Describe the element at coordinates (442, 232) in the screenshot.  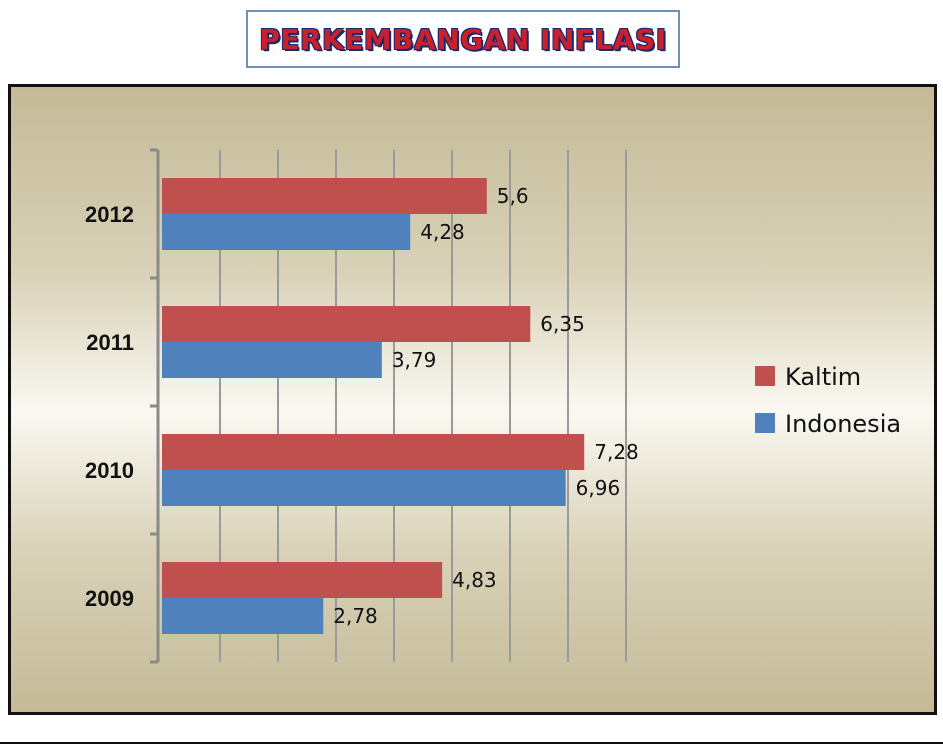
I see `value-label: 4,28` at that location.